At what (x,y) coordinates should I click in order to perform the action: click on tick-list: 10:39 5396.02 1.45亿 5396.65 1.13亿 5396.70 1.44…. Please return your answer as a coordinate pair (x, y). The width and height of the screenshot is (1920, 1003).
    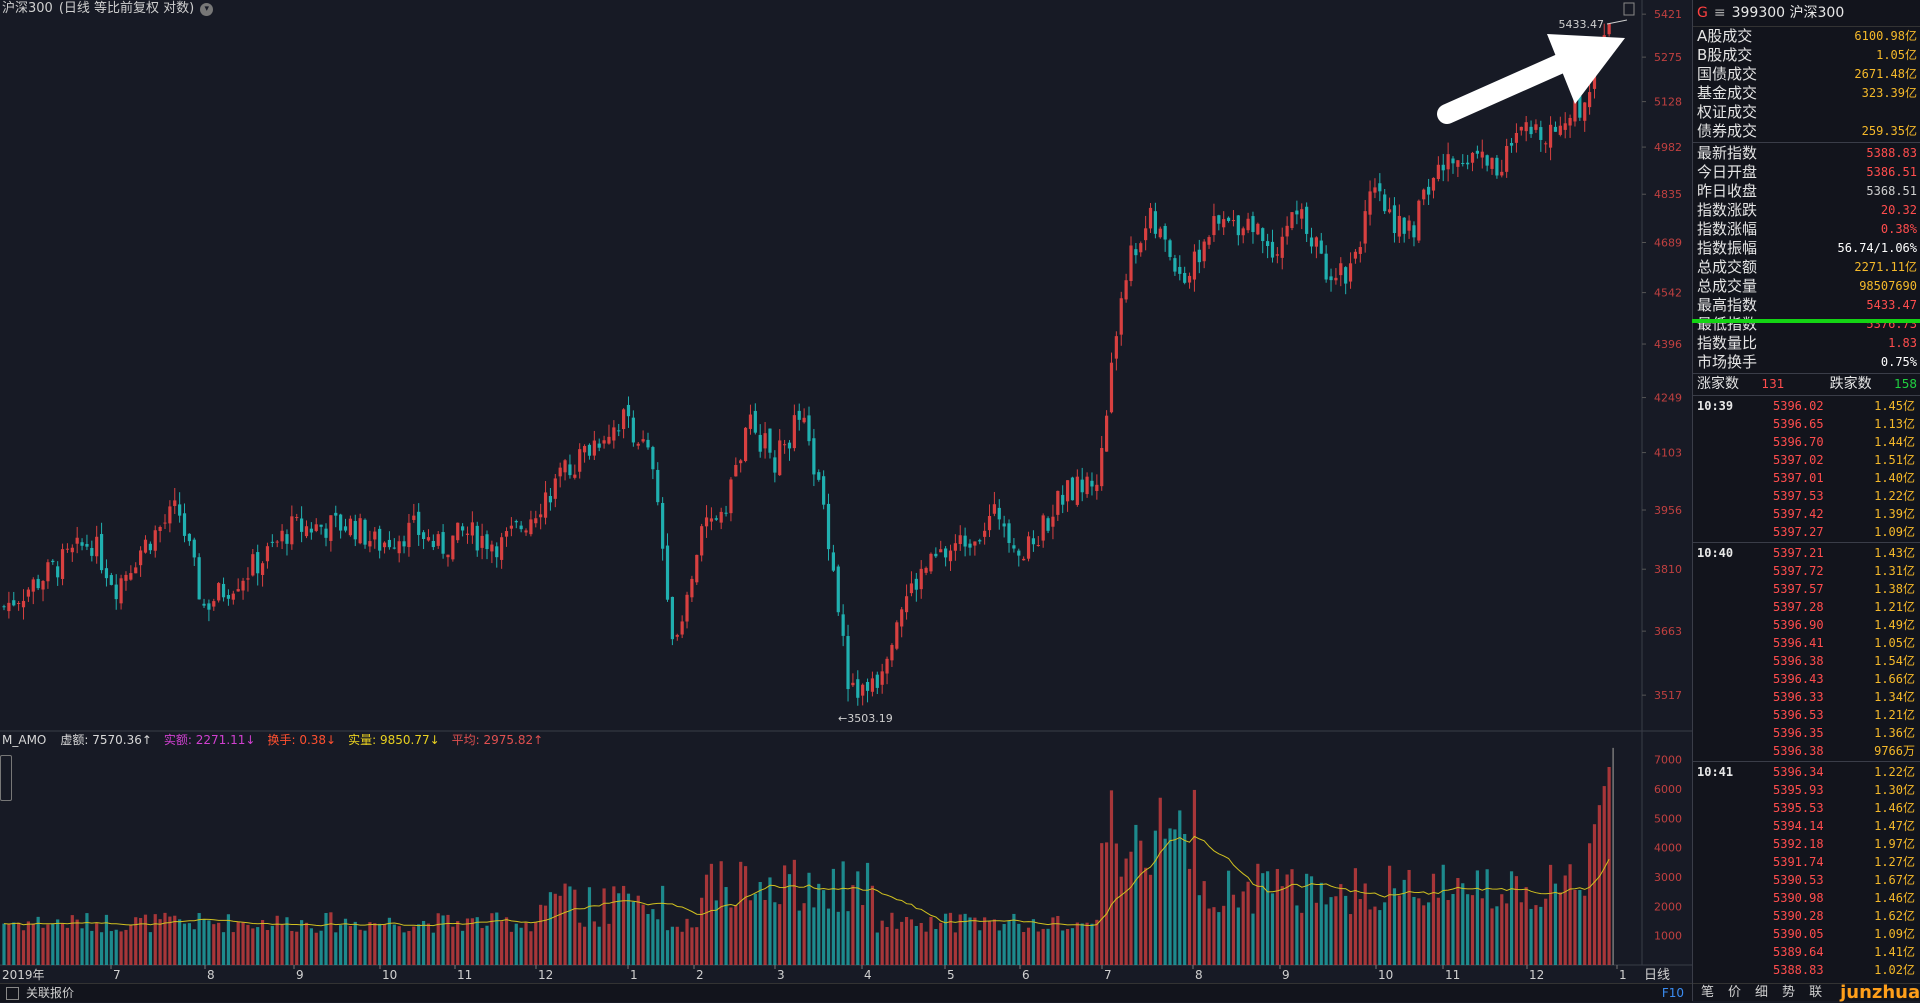
    Looking at the image, I should click on (1806, 688).